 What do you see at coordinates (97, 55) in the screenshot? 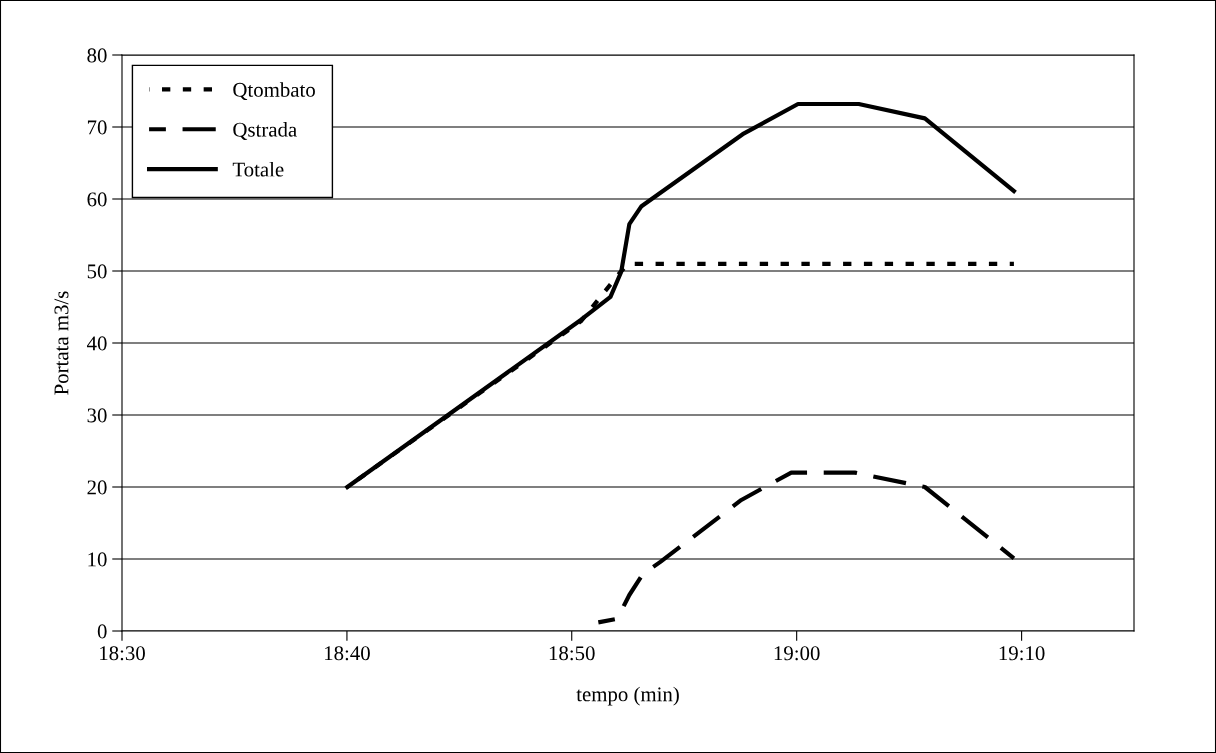
I see `y-tick-label: 80` at bounding box center [97, 55].